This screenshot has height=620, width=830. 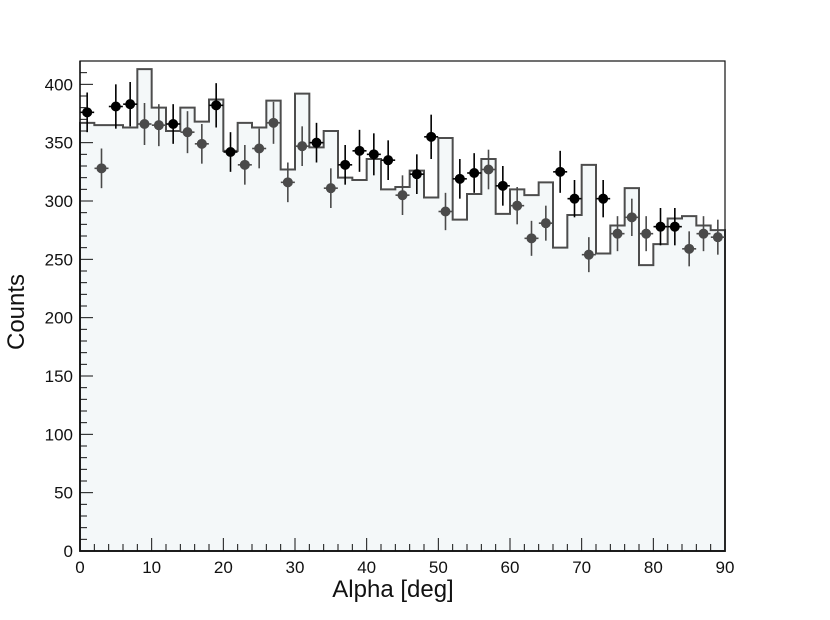 What do you see at coordinates (295, 567) in the screenshot?
I see `x-tick-label: 30` at bounding box center [295, 567].